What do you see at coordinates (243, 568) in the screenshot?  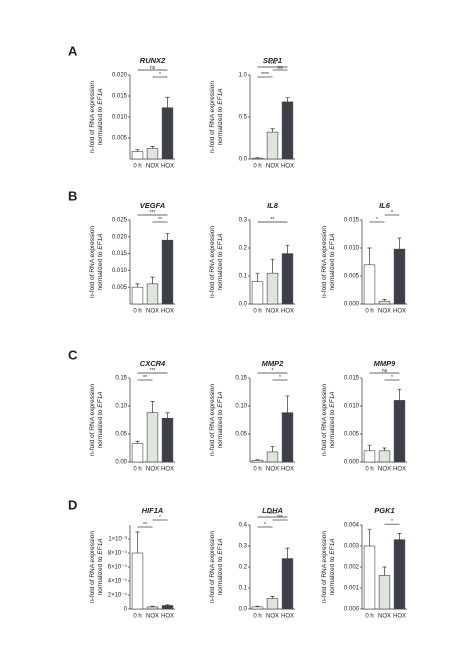 I see `y-tick-label: 0.2` at bounding box center [243, 568].